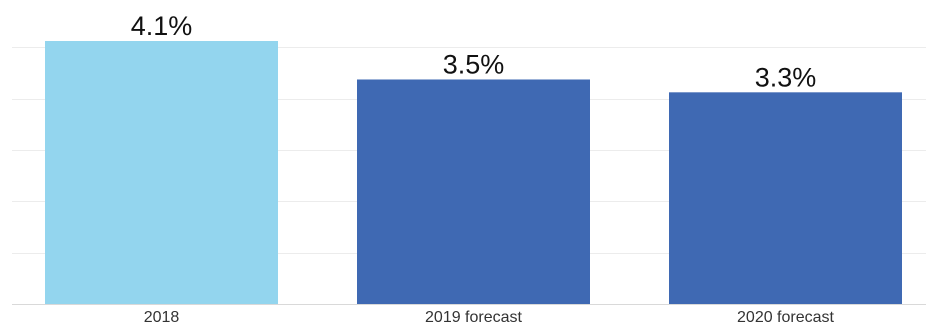  Describe the element at coordinates (474, 316) in the screenshot. I see `x-tick-label-2019-forecast: 2019 forecast` at that location.